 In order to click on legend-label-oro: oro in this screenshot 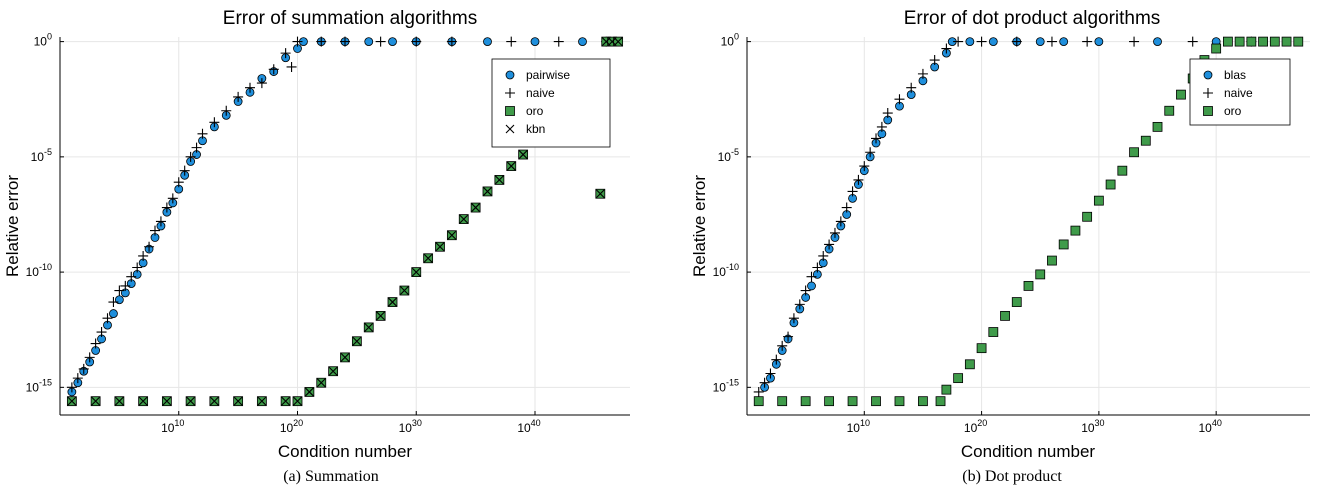, I will do `click(1233, 111)`.